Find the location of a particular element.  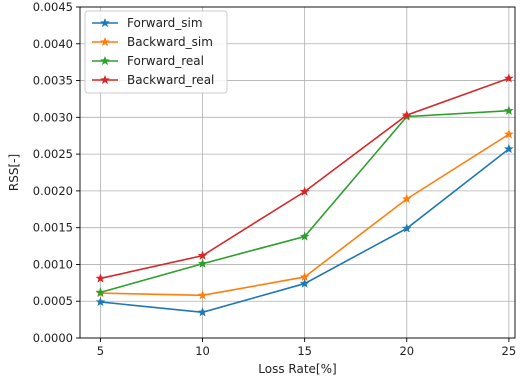

x-tick-label: 5 is located at coordinates (100, 351).